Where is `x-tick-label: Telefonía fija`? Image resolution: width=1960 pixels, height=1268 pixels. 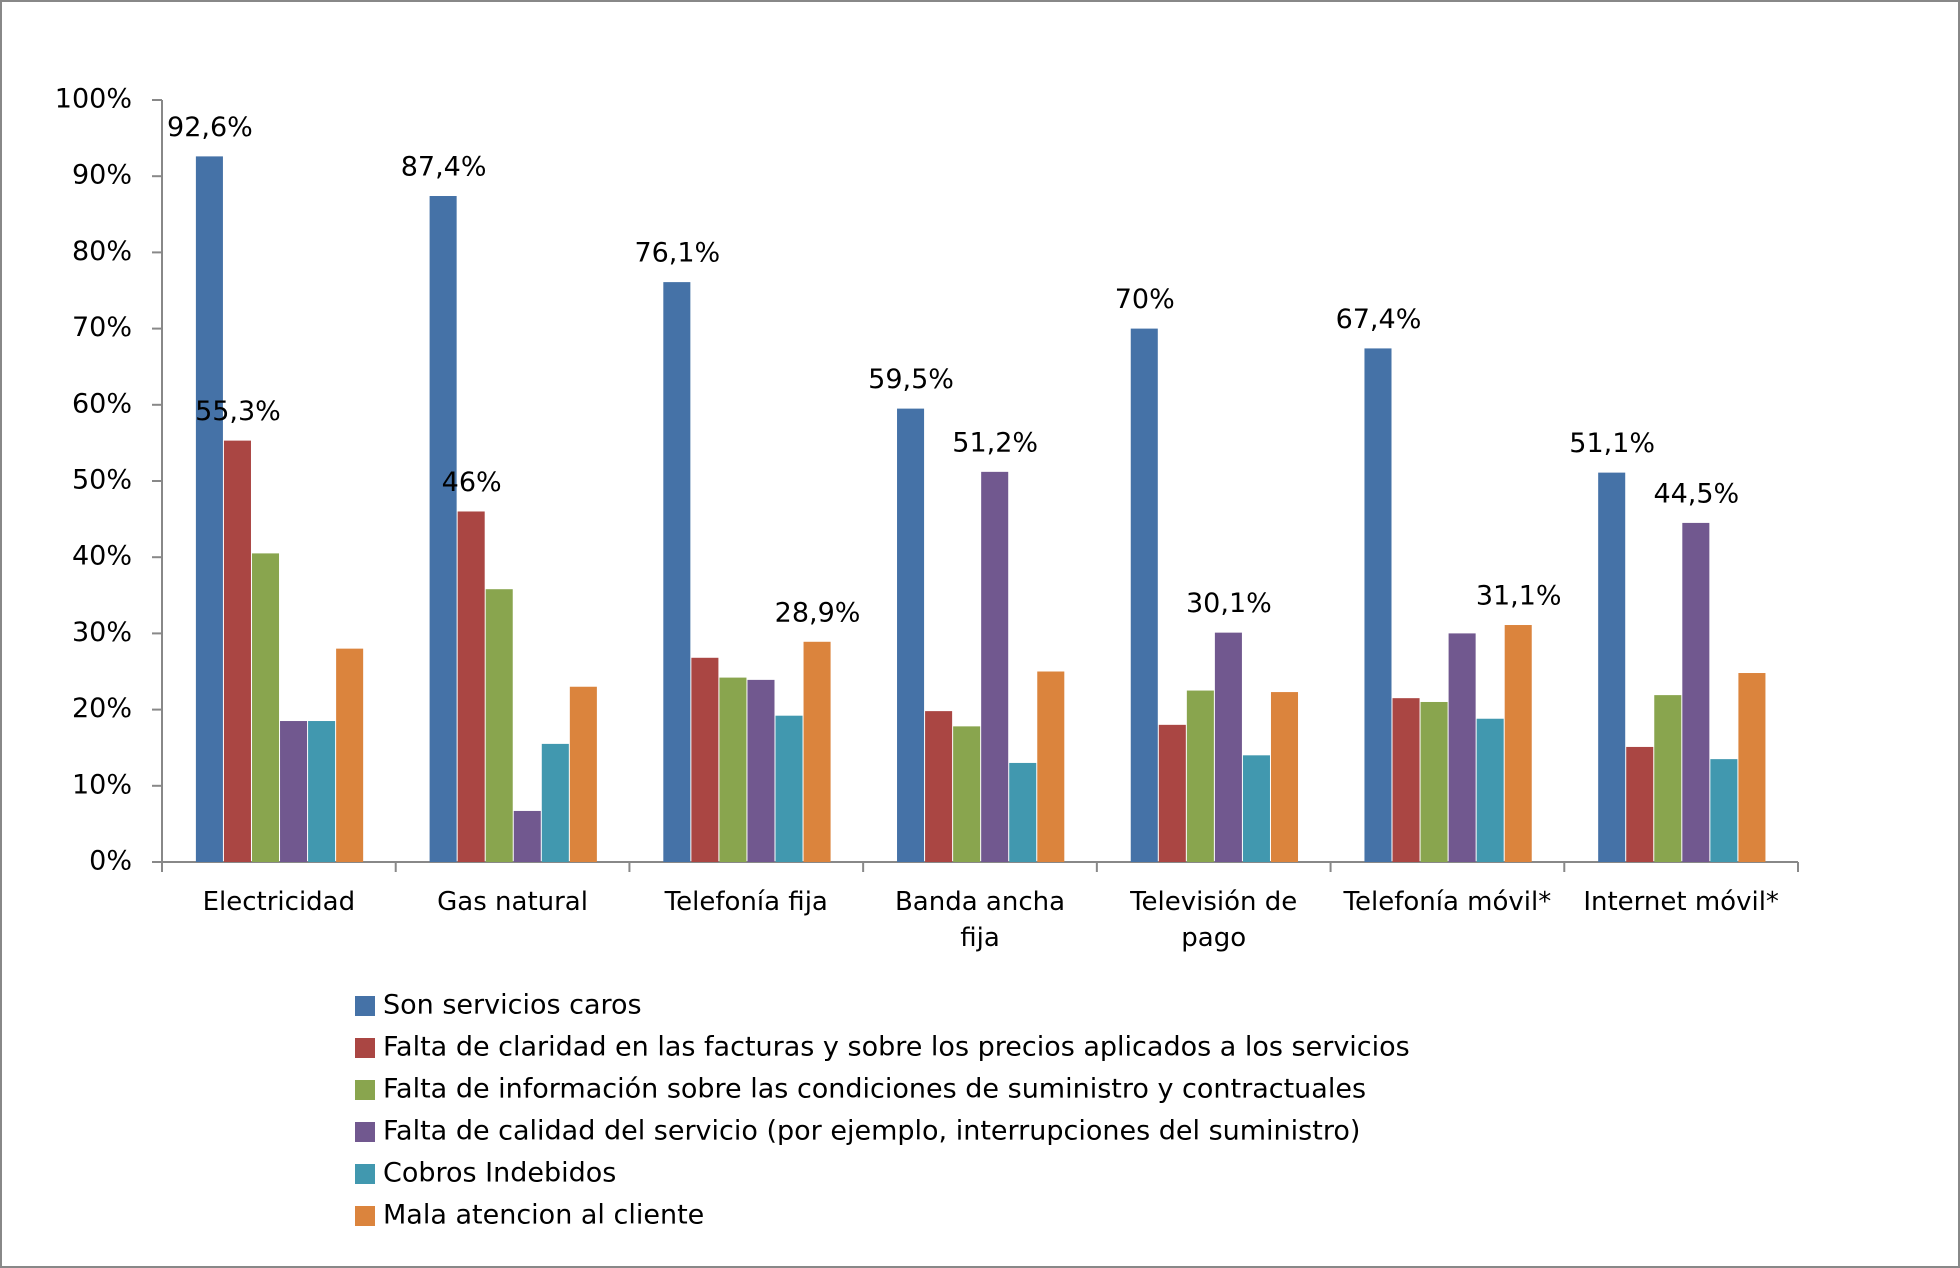
x-tick-label: Telefonía fija is located at coordinates (746, 902).